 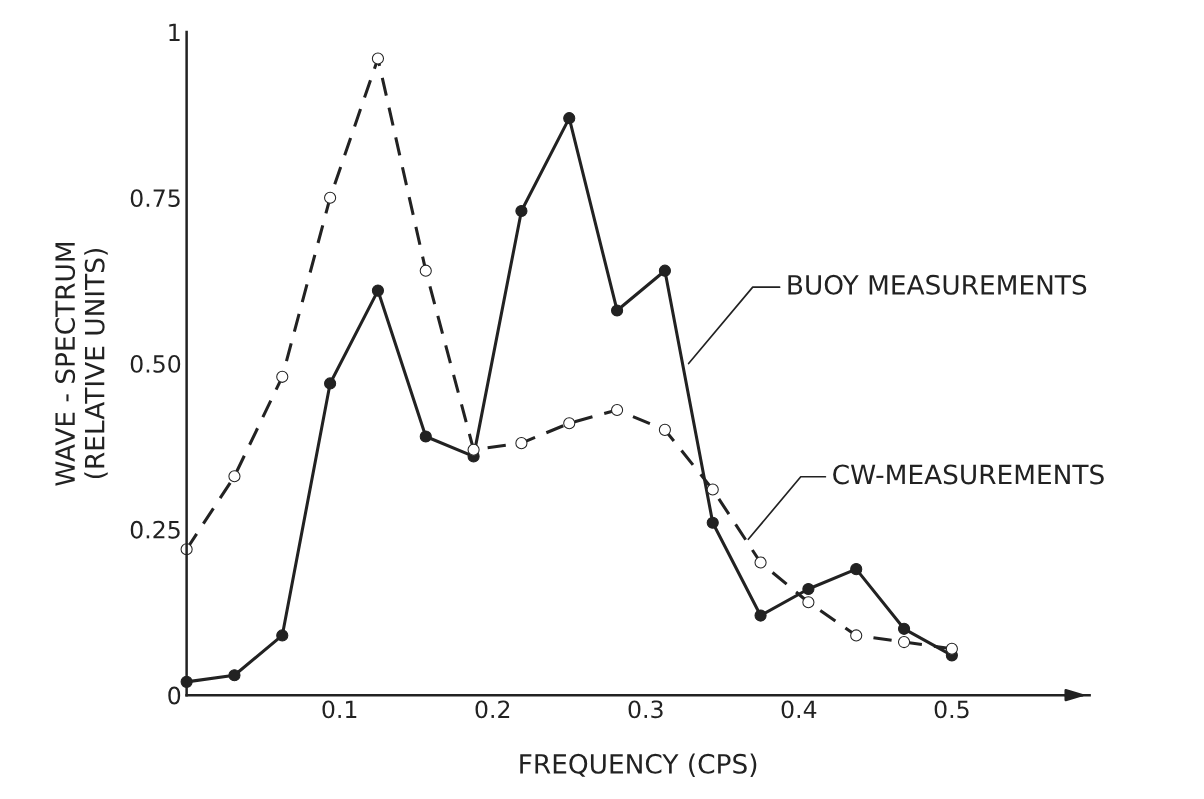 I want to click on y-axis-title: WAVE - SPECTRUM (RELATIVE UNITS), so click(x=81, y=364).